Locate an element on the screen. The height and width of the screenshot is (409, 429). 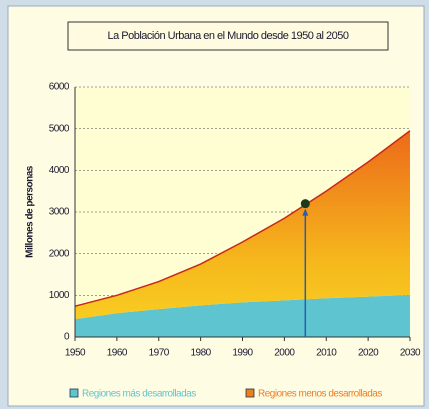
highlight-point is located at coordinates (305, 204).